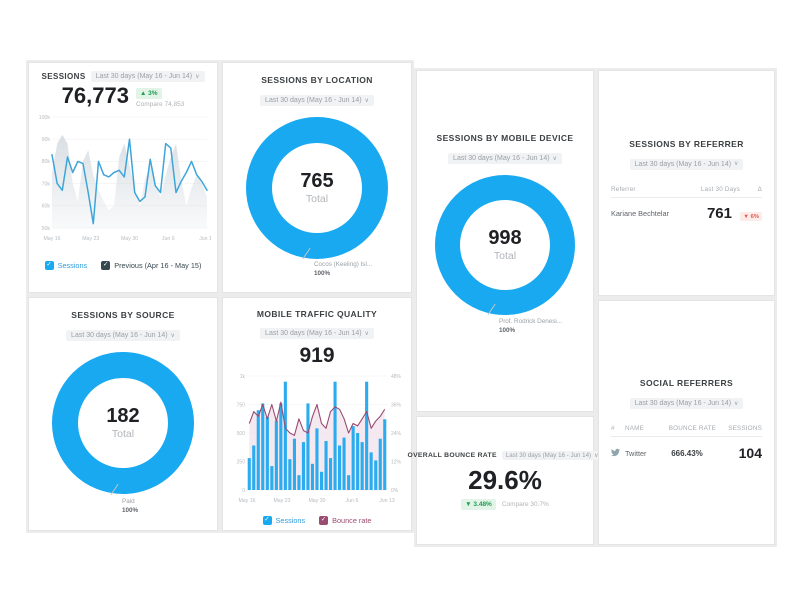 The image size is (800, 600). I want to click on legend-label: Bounce rate, so click(352, 520).